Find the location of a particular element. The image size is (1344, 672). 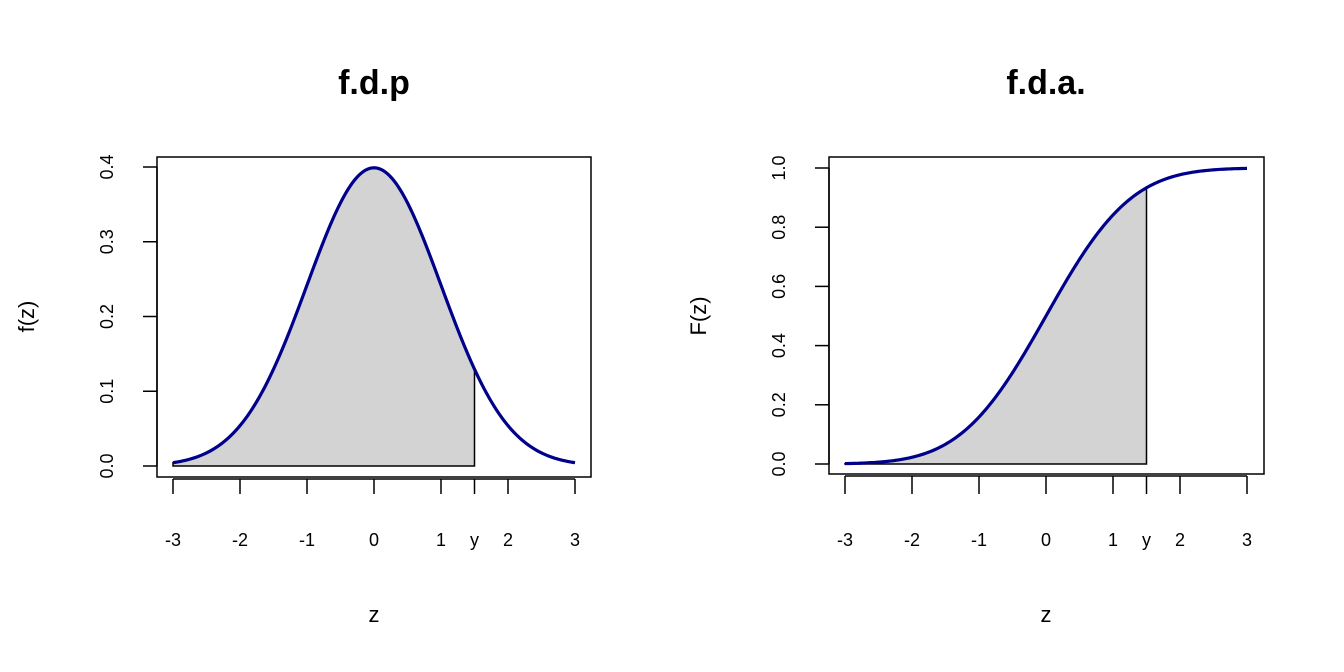

y-axis-label: F(z) is located at coordinates (698, 315).